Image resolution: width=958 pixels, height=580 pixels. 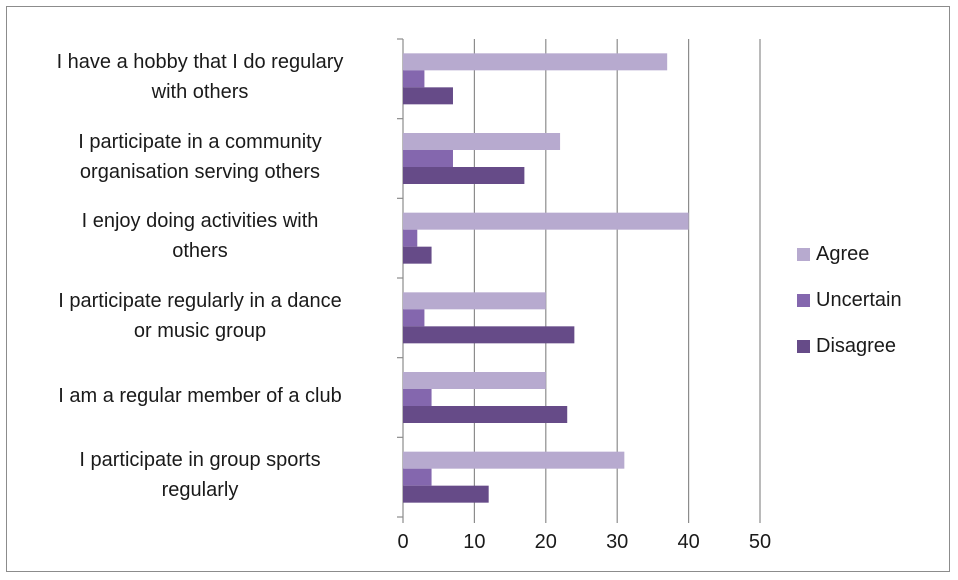 I want to click on x-tick-label: 20, so click(x=545, y=542).